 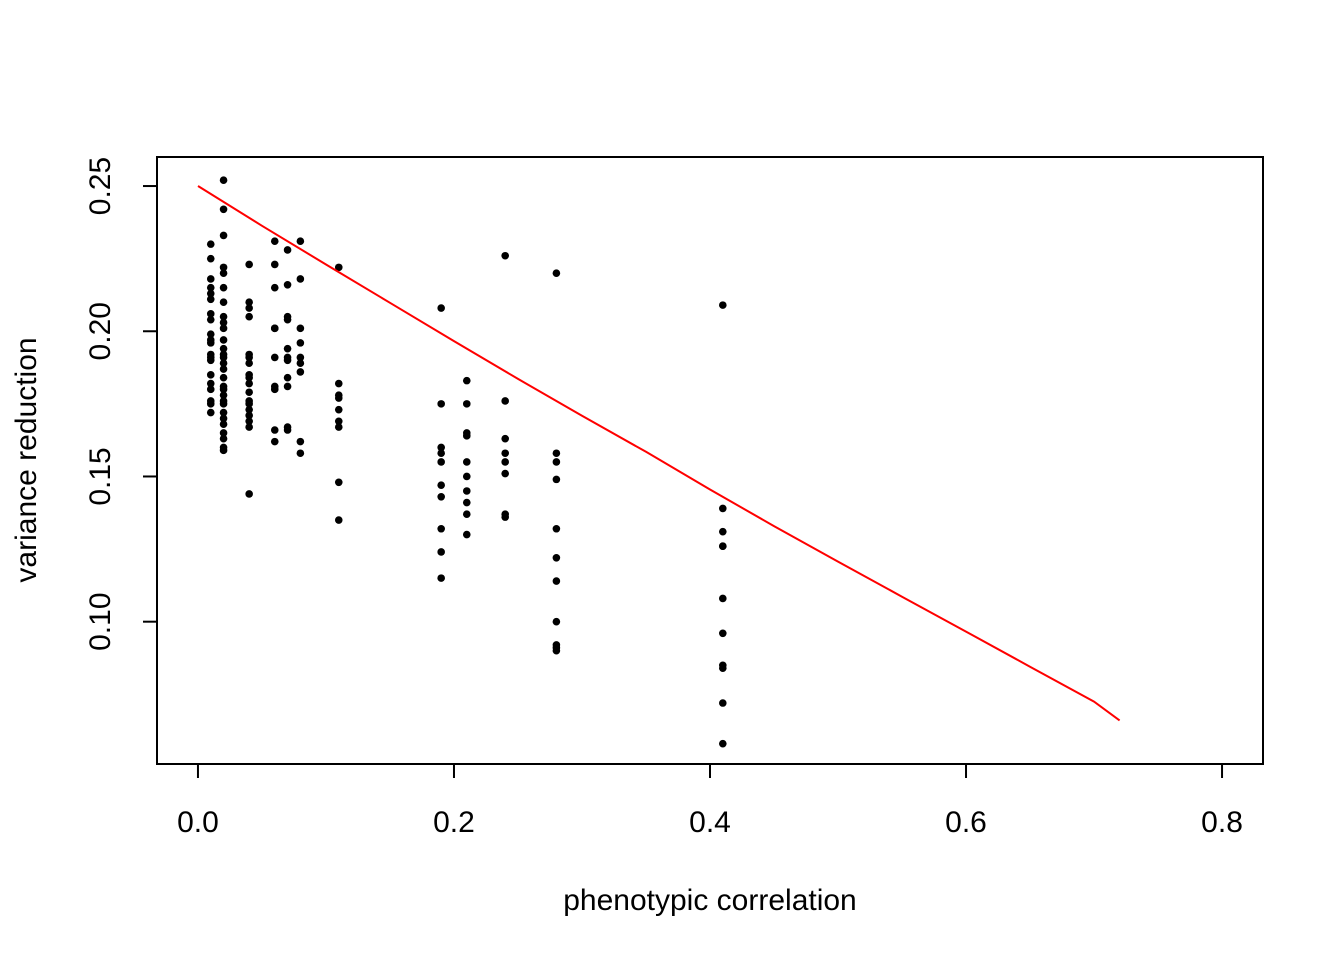 What do you see at coordinates (100, 621) in the screenshot?
I see `y-tick-label: 0.10` at bounding box center [100, 621].